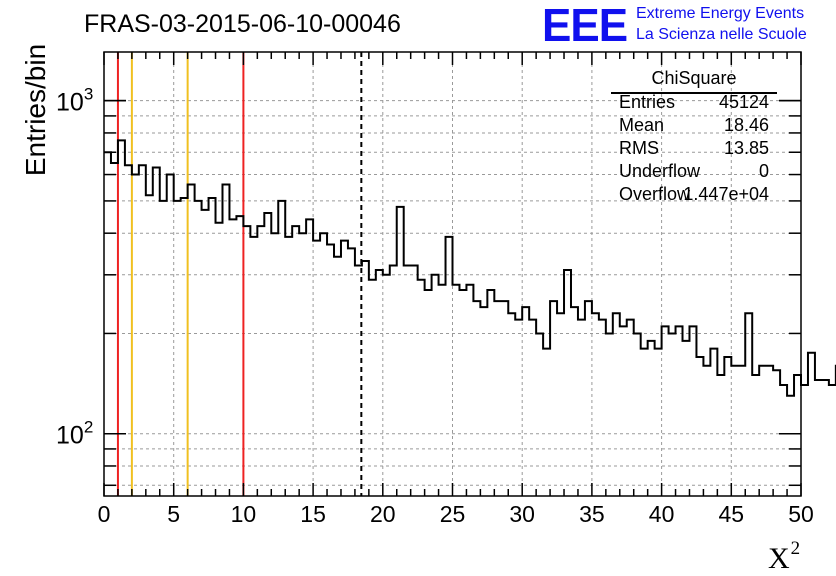 This screenshot has height=576, width=836. Describe the element at coordinates (585, 26) in the screenshot. I see `eee-logo-mark: EEE` at that location.